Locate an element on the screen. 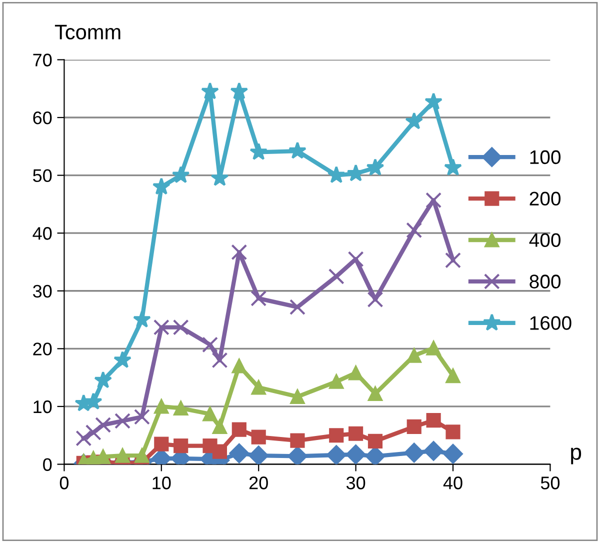 This screenshot has height=543, width=600. y-tick-label: 70 is located at coordinates (42, 60).